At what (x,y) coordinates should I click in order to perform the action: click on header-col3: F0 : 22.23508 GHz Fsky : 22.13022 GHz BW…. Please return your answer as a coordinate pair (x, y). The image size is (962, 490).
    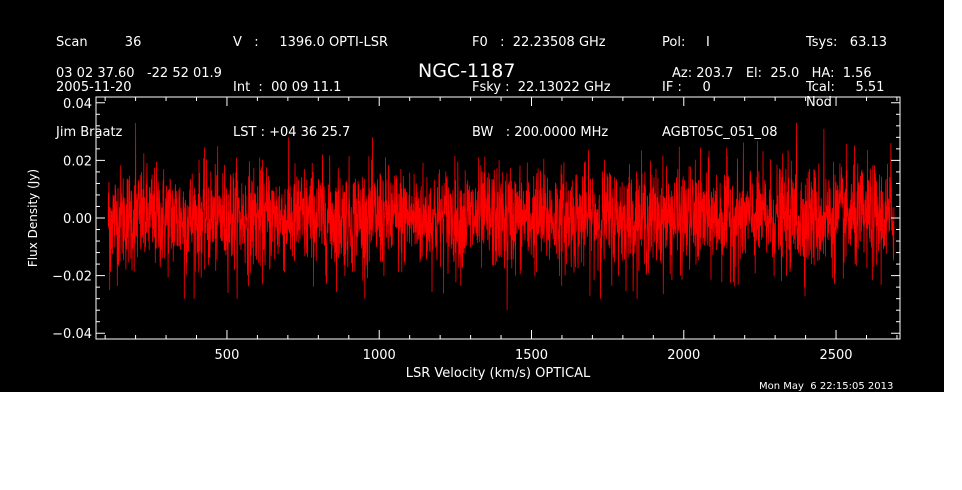
    Looking at the image, I should click on (541, 87).